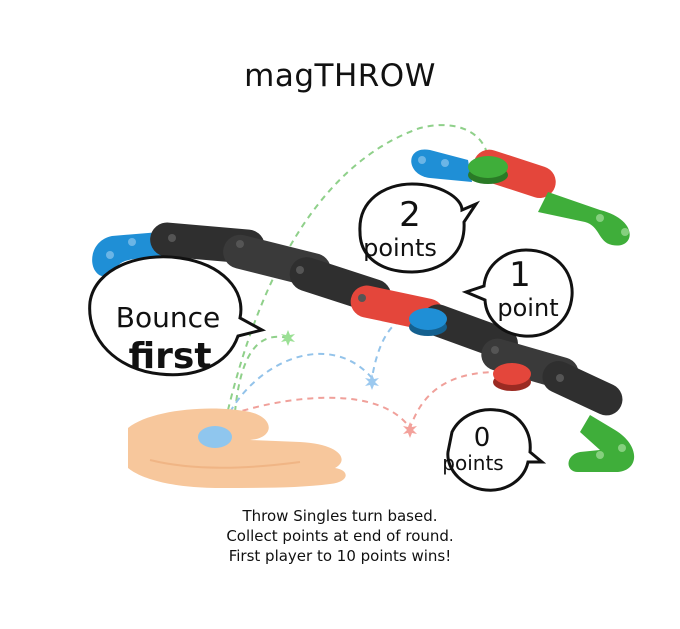  I want to click on callout-bounce-line1: Bounce, so click(168, 317).